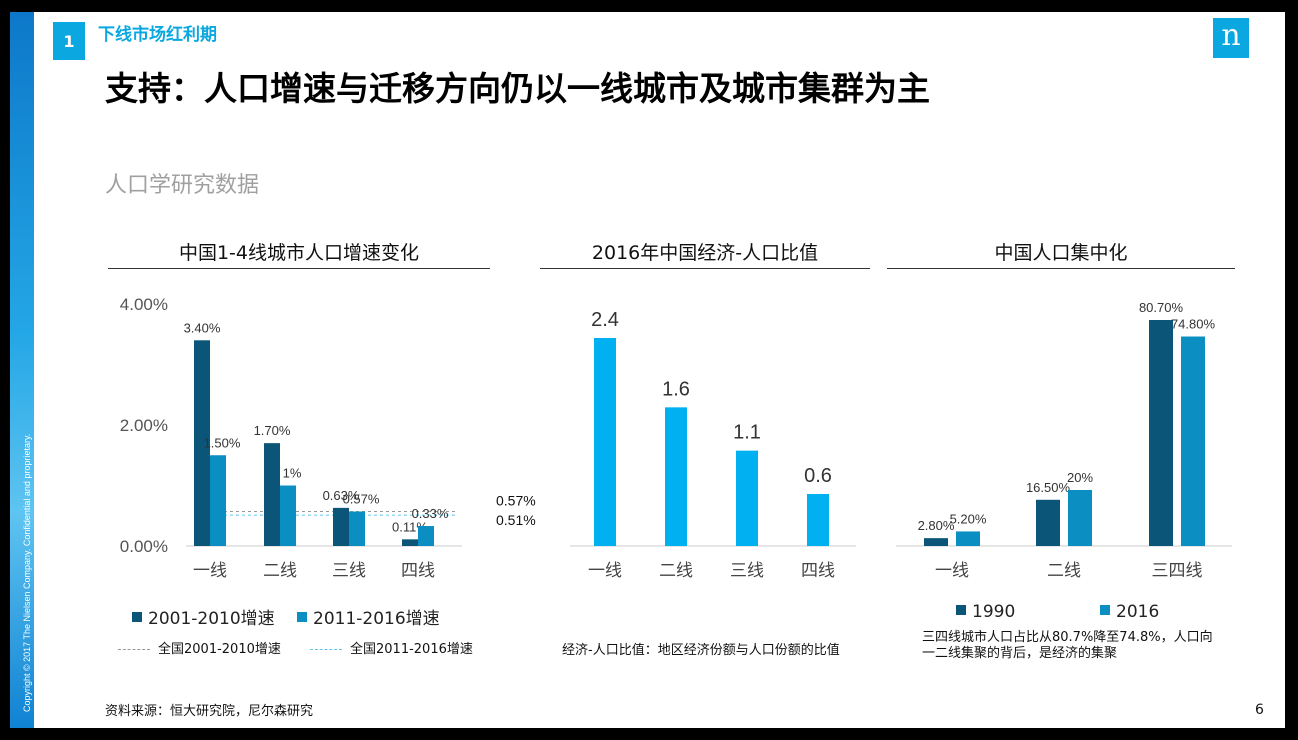 The height and width of the screenshot is (740, 1298). What do you see at coordinates (299, 253) in the screenshot?
I see `chart1-title: 中国1-4线城市人口增速变化` at bounding box center [299, 253].